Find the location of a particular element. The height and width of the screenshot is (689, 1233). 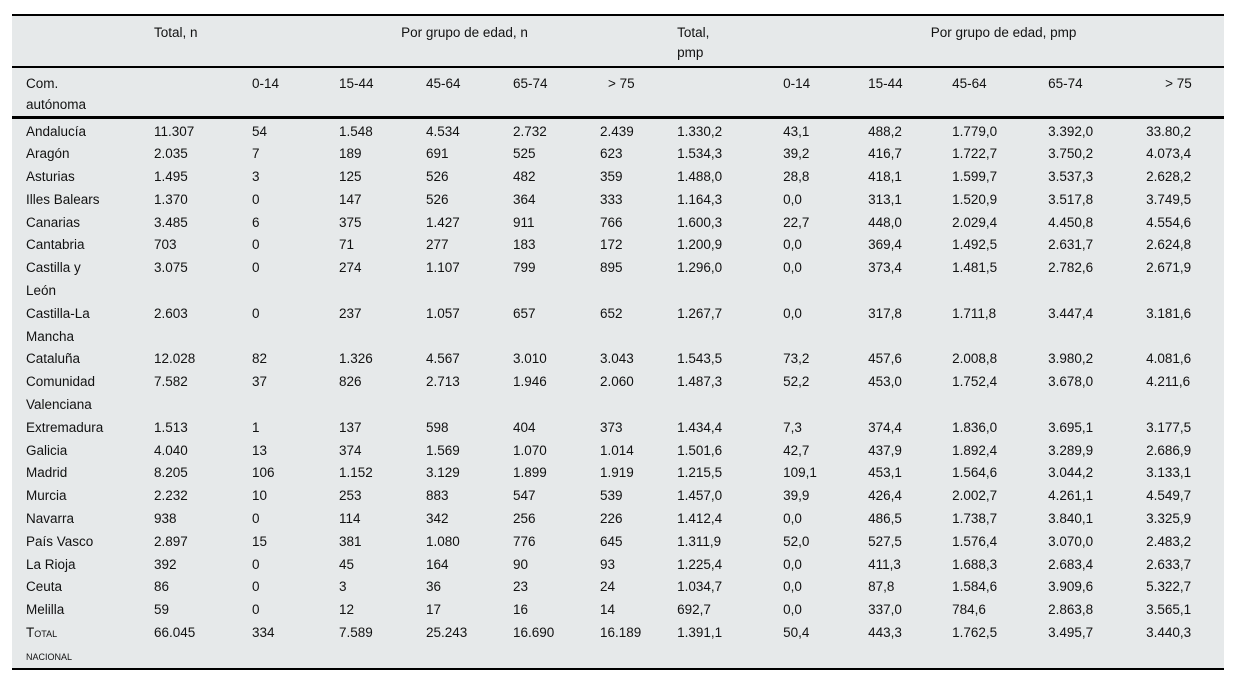

value-cell: 313,1 is located at coordinates (885, 199).